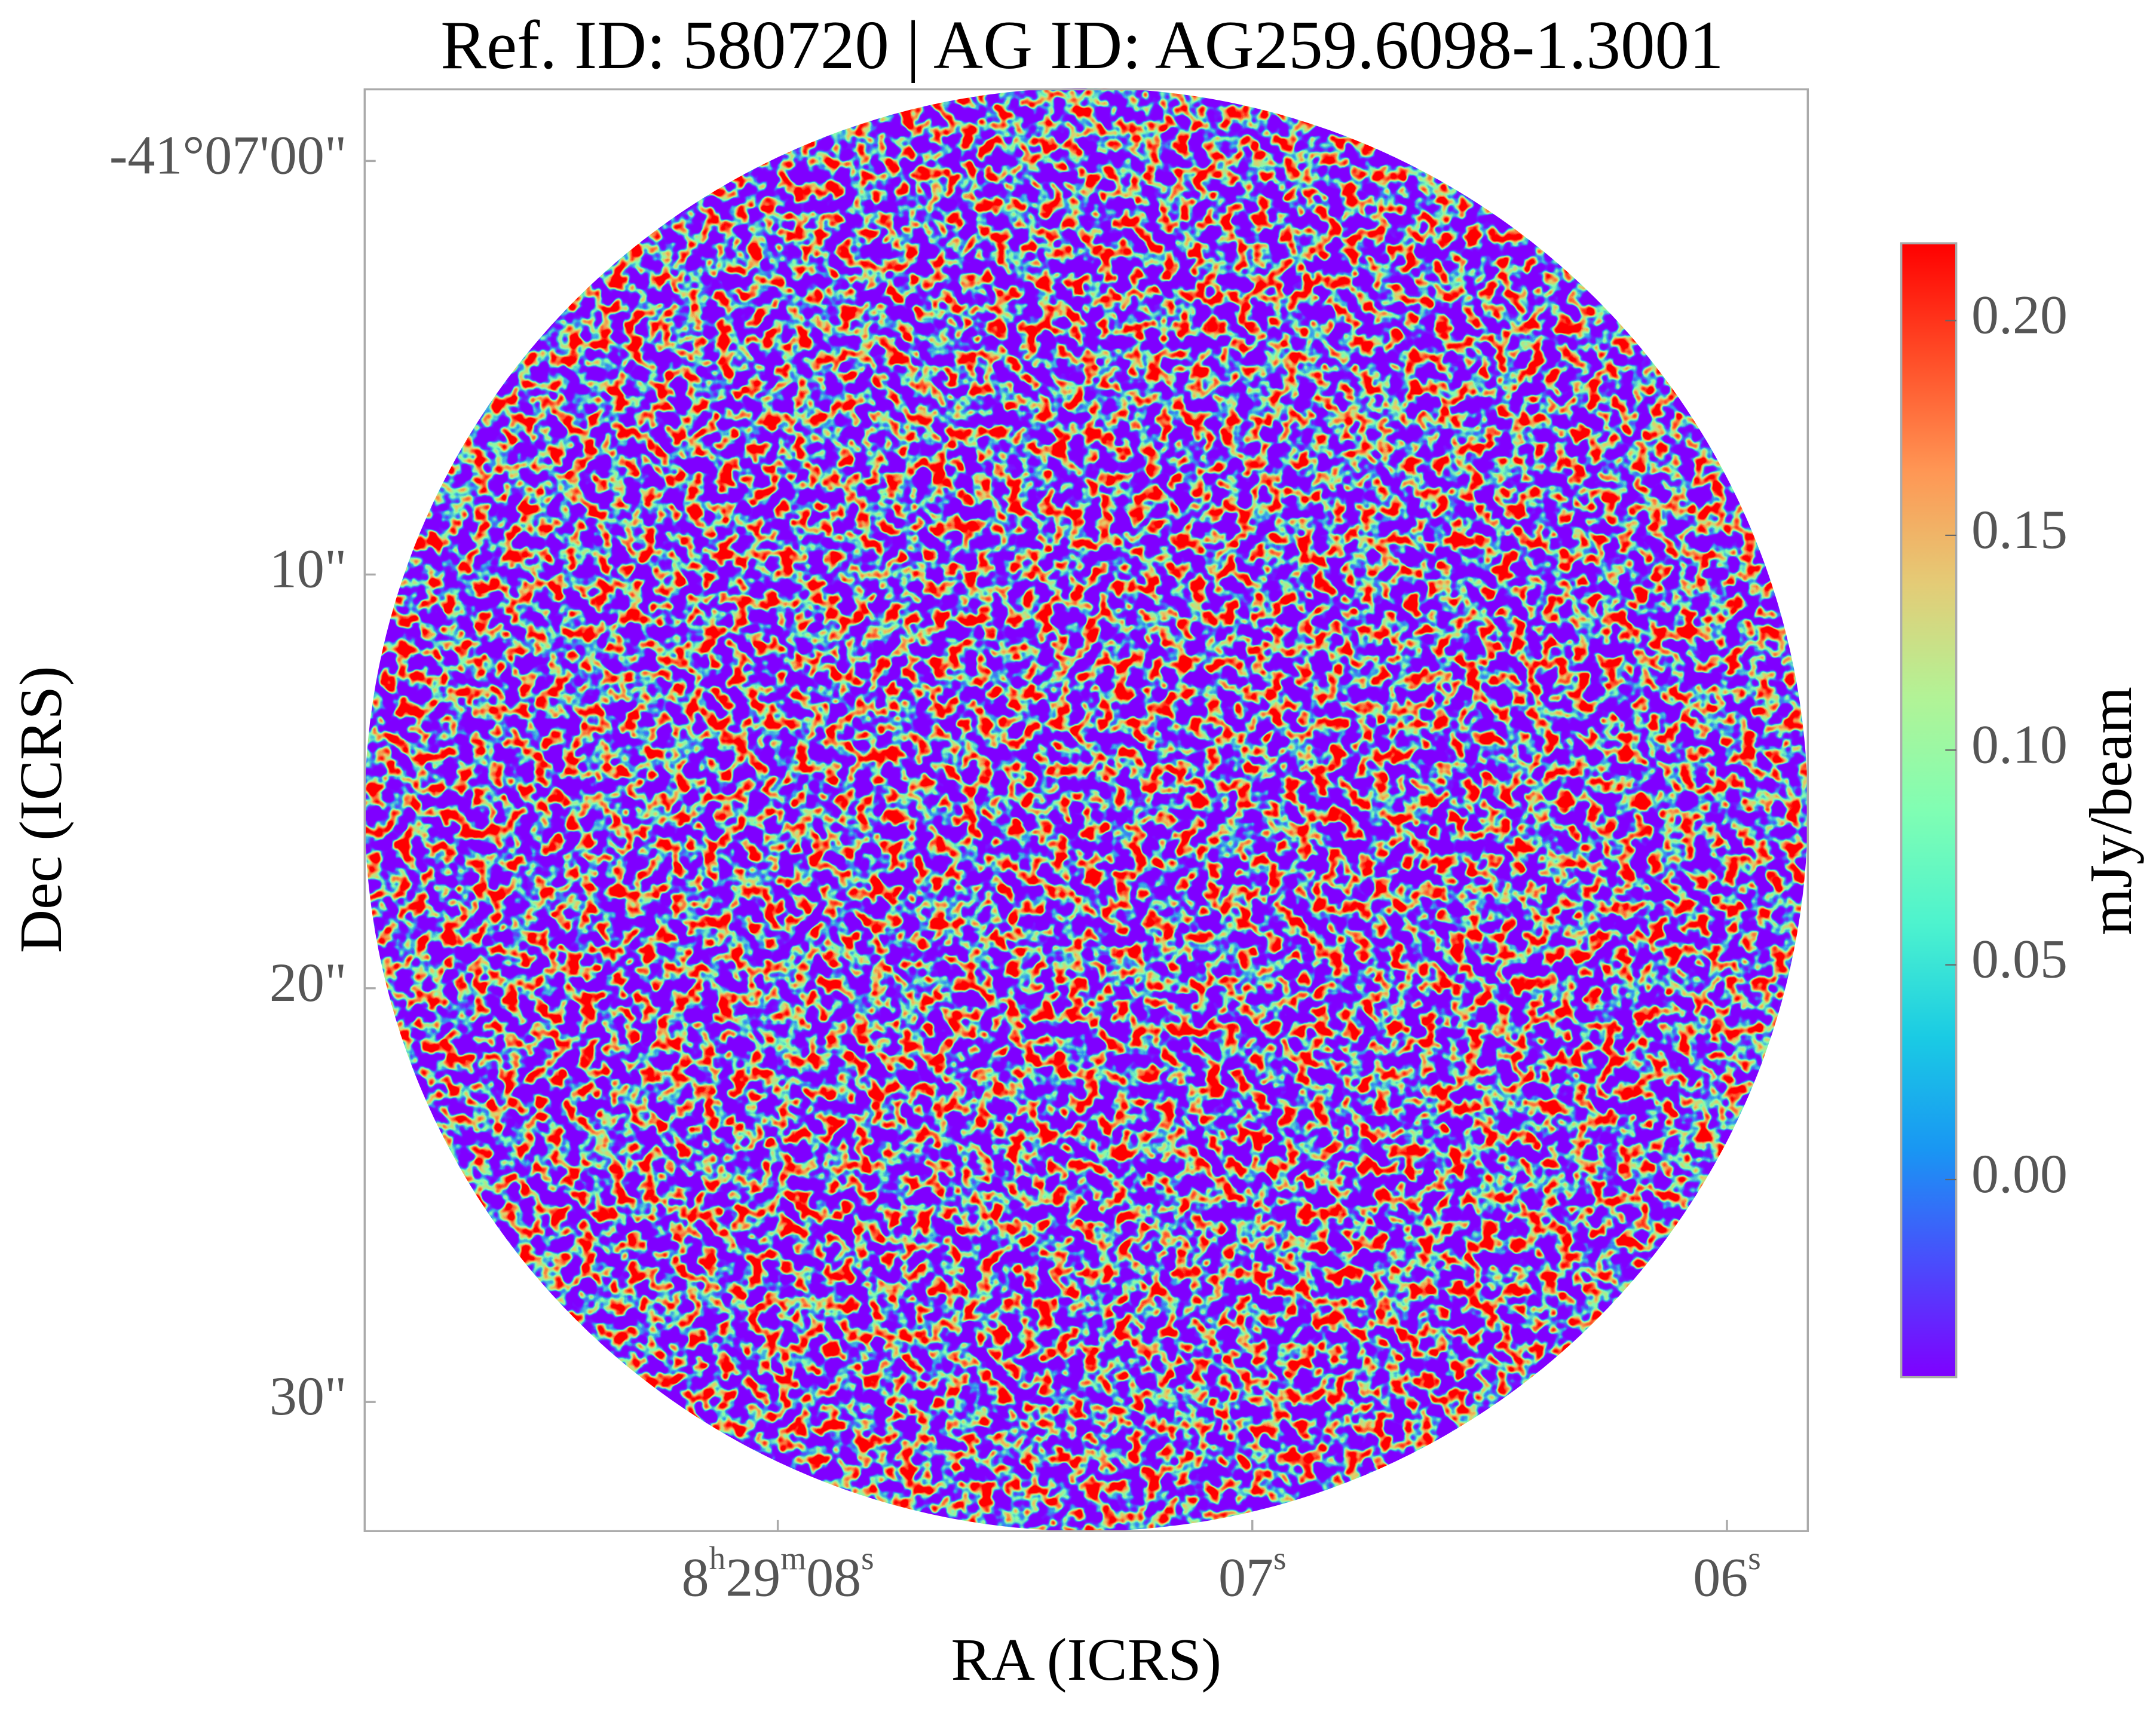  I want to click on x-axis-label: RA (ICRS), so click(1086, 1659).